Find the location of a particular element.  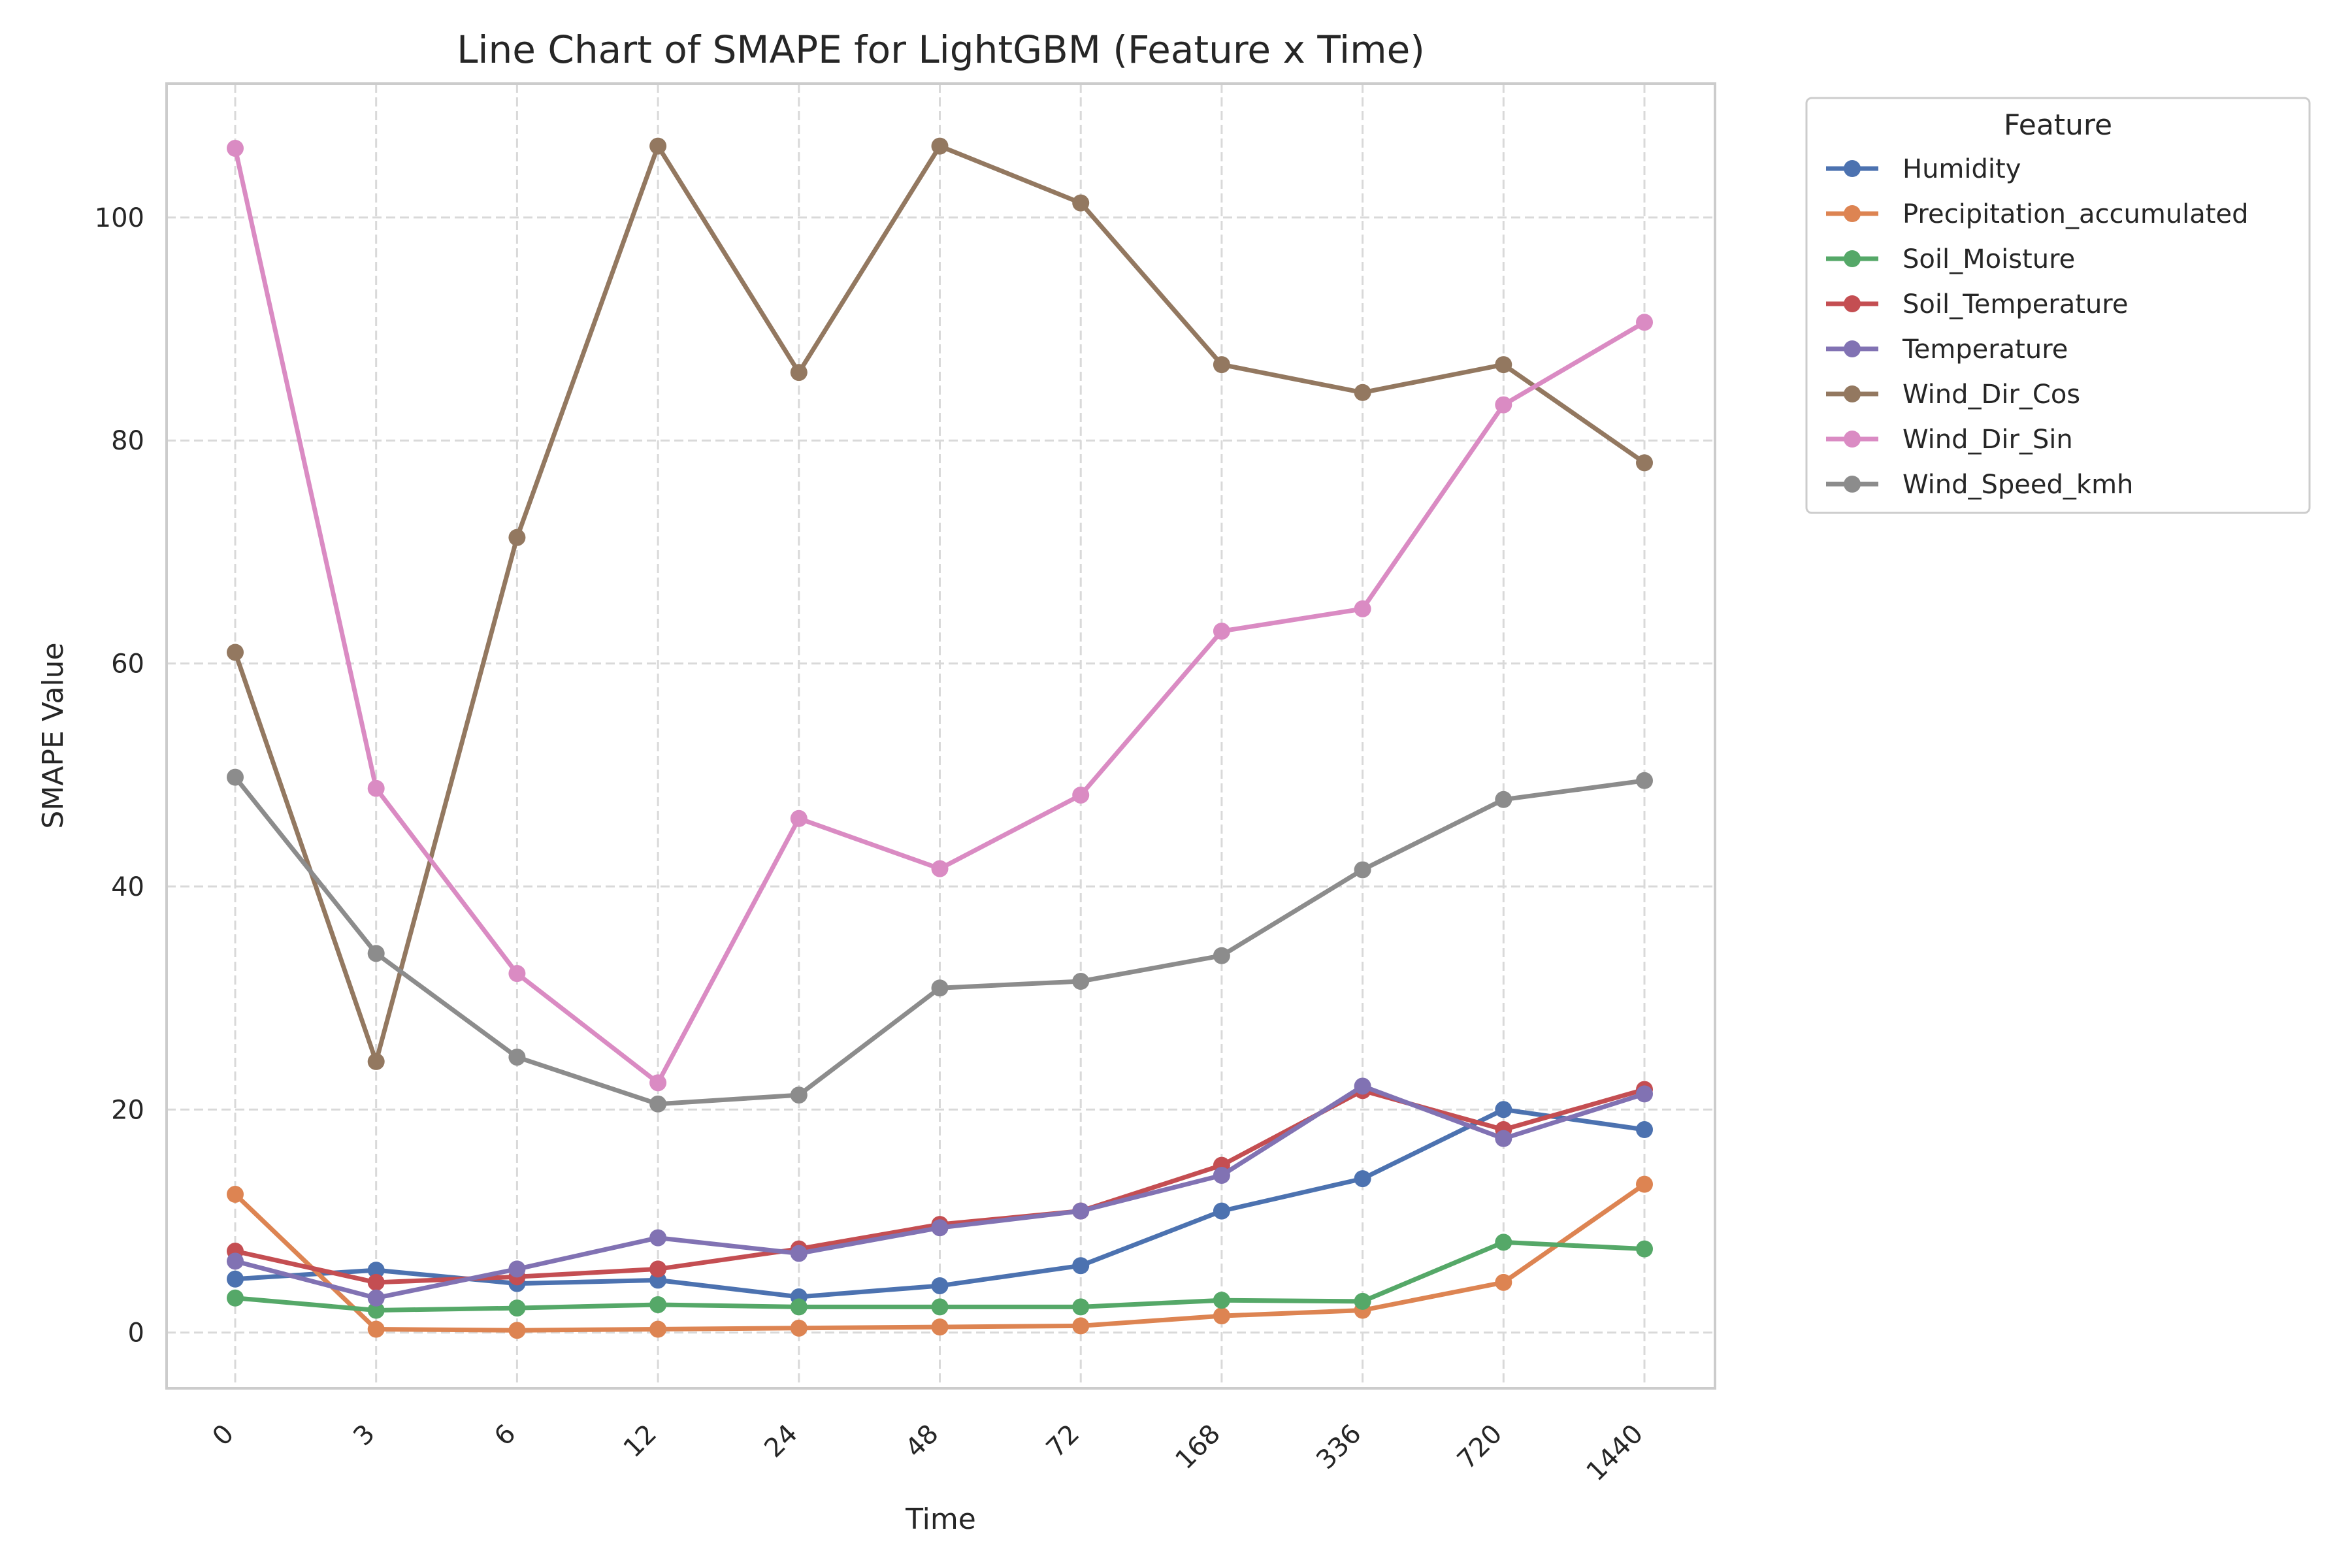

legend-title: Feature is located at coordinates (2058, 125).